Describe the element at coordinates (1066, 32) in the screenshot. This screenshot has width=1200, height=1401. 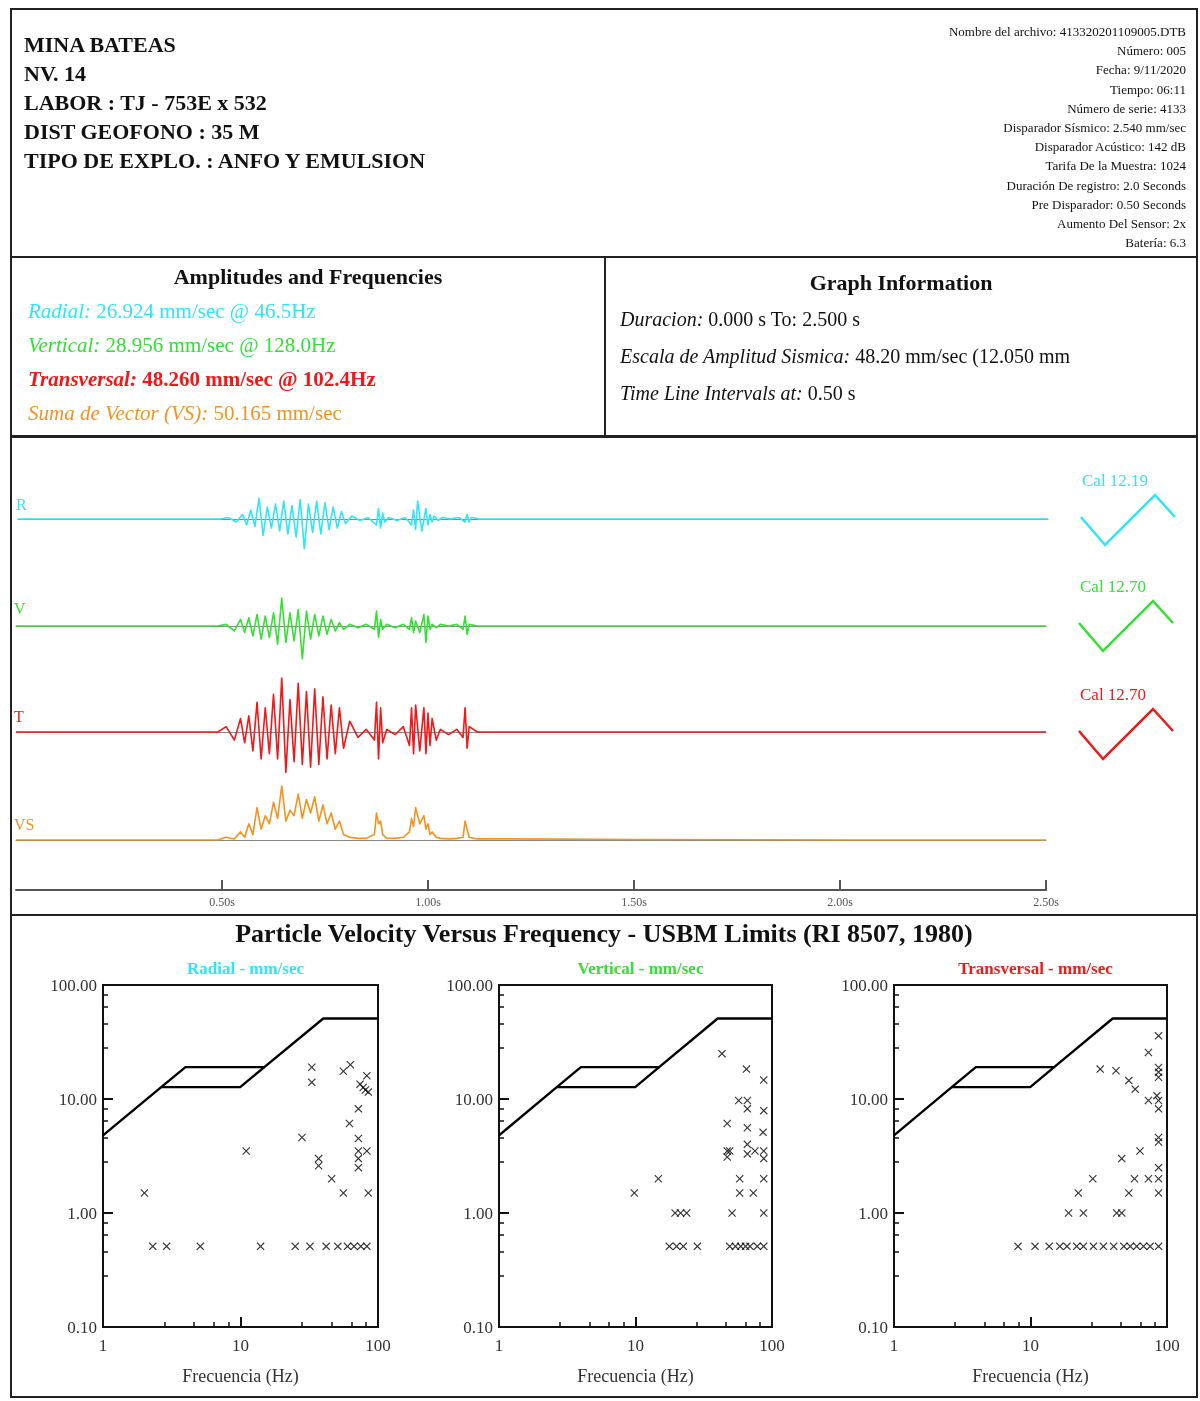
I see `text: Nombre del archivo: 413320201109005.DTB` at that location.